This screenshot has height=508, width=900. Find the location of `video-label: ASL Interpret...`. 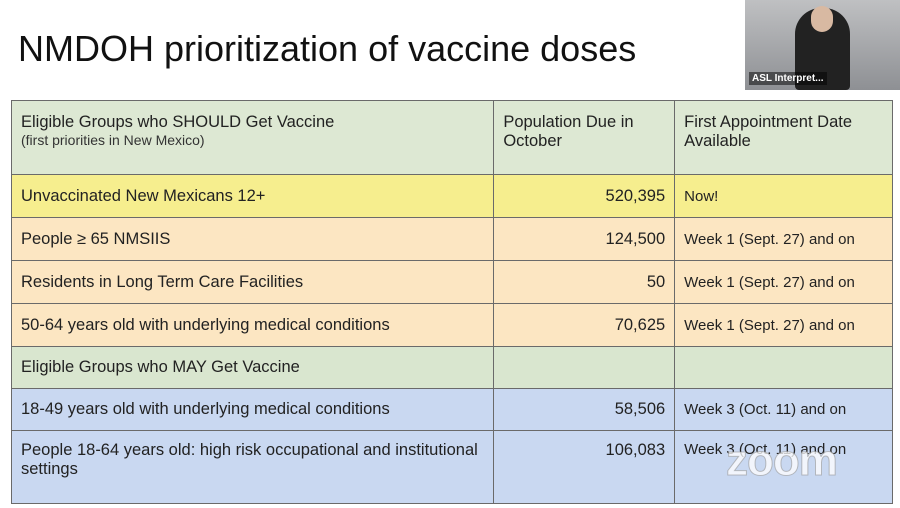

video-label: ASL Interpret... is located at coordinates (788, 78).